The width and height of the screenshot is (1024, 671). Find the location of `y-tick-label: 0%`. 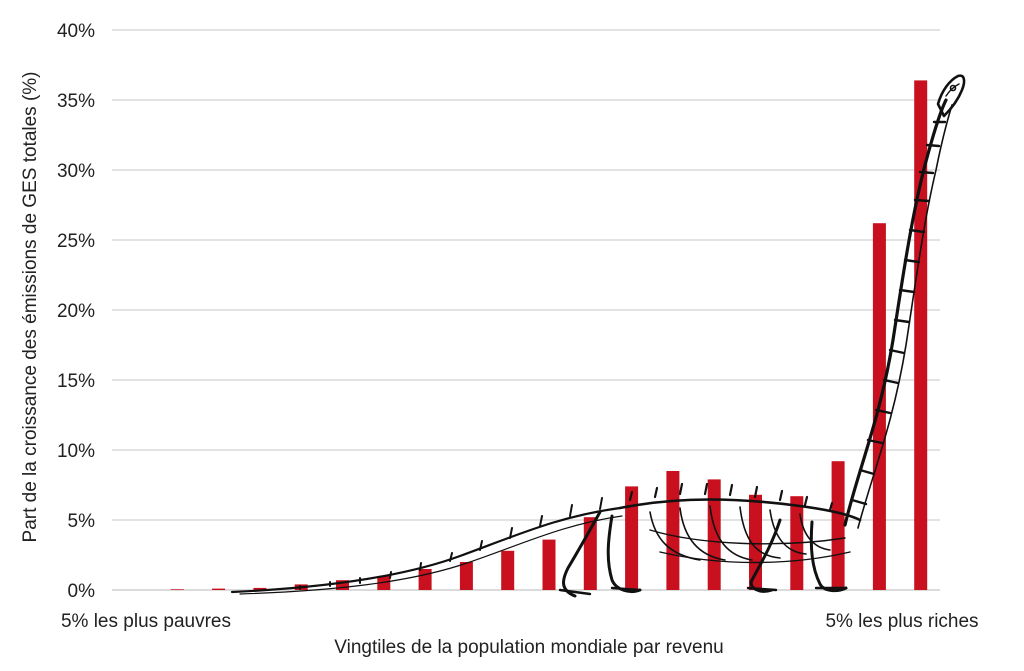

y-tick-label: 0% is located at coordinates (82, 591).